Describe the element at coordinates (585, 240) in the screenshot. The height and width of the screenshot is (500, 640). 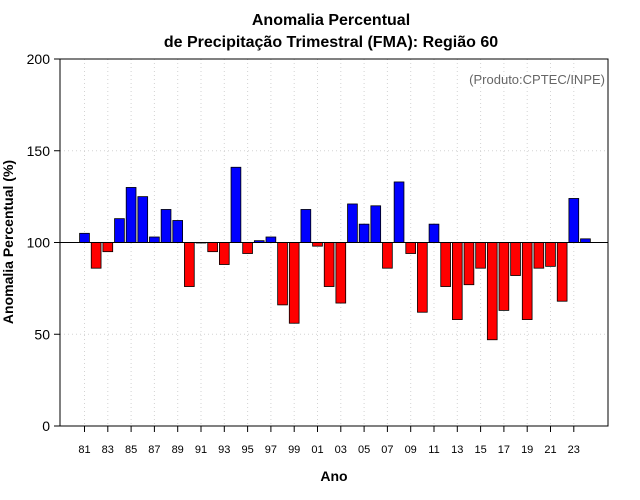
I see `bar-2024` at that location.